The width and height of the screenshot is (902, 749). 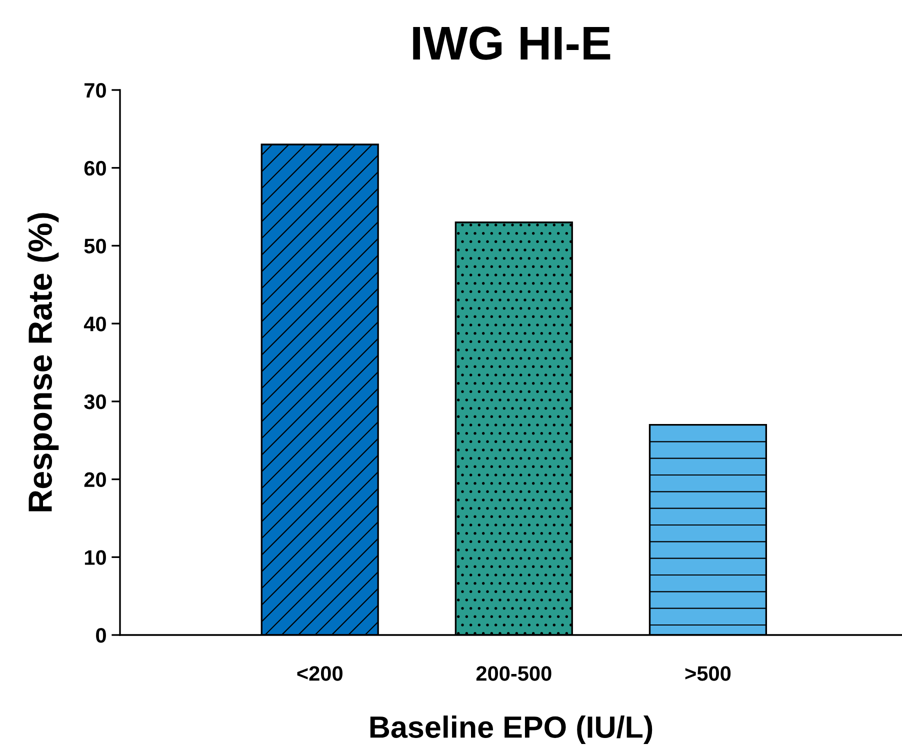 What do you see at coordinates (95, 480) in the screenshot?
I see `y-tick-label: 20` at bounding box center [95, 480].